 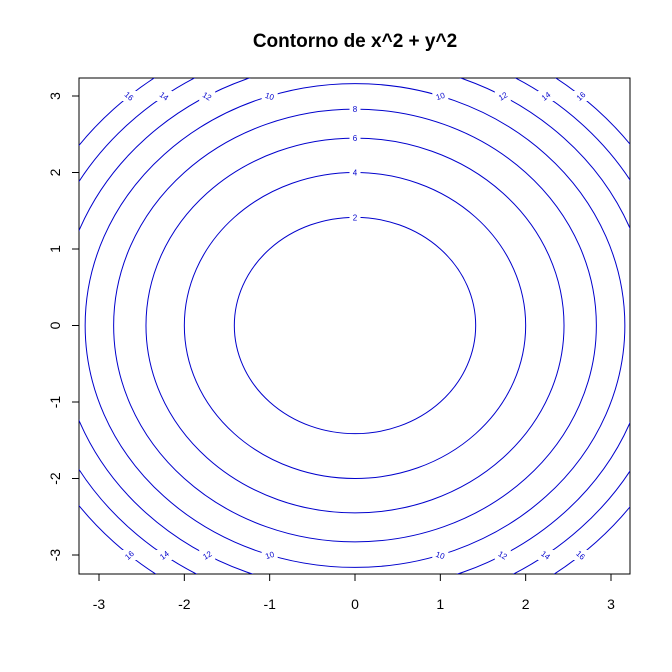 I want to click on y-tick-label: 1, so click(x=55, y=249).